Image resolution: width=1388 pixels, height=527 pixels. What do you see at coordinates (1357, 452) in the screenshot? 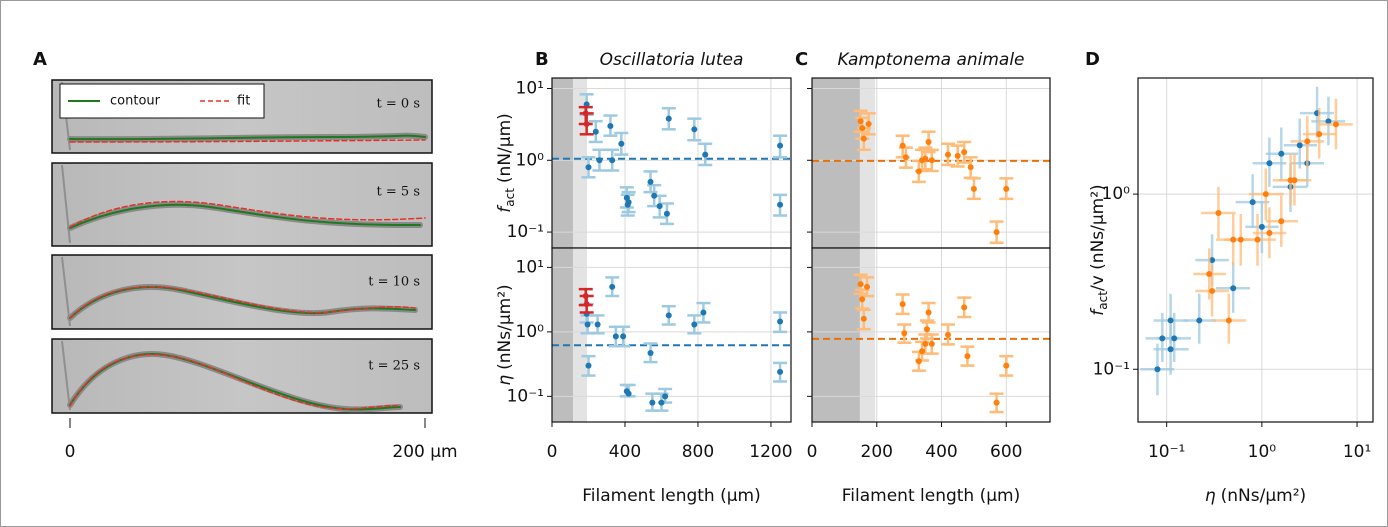
I see `x-tick-label: 10¹` at bounding box center [1357, 452].